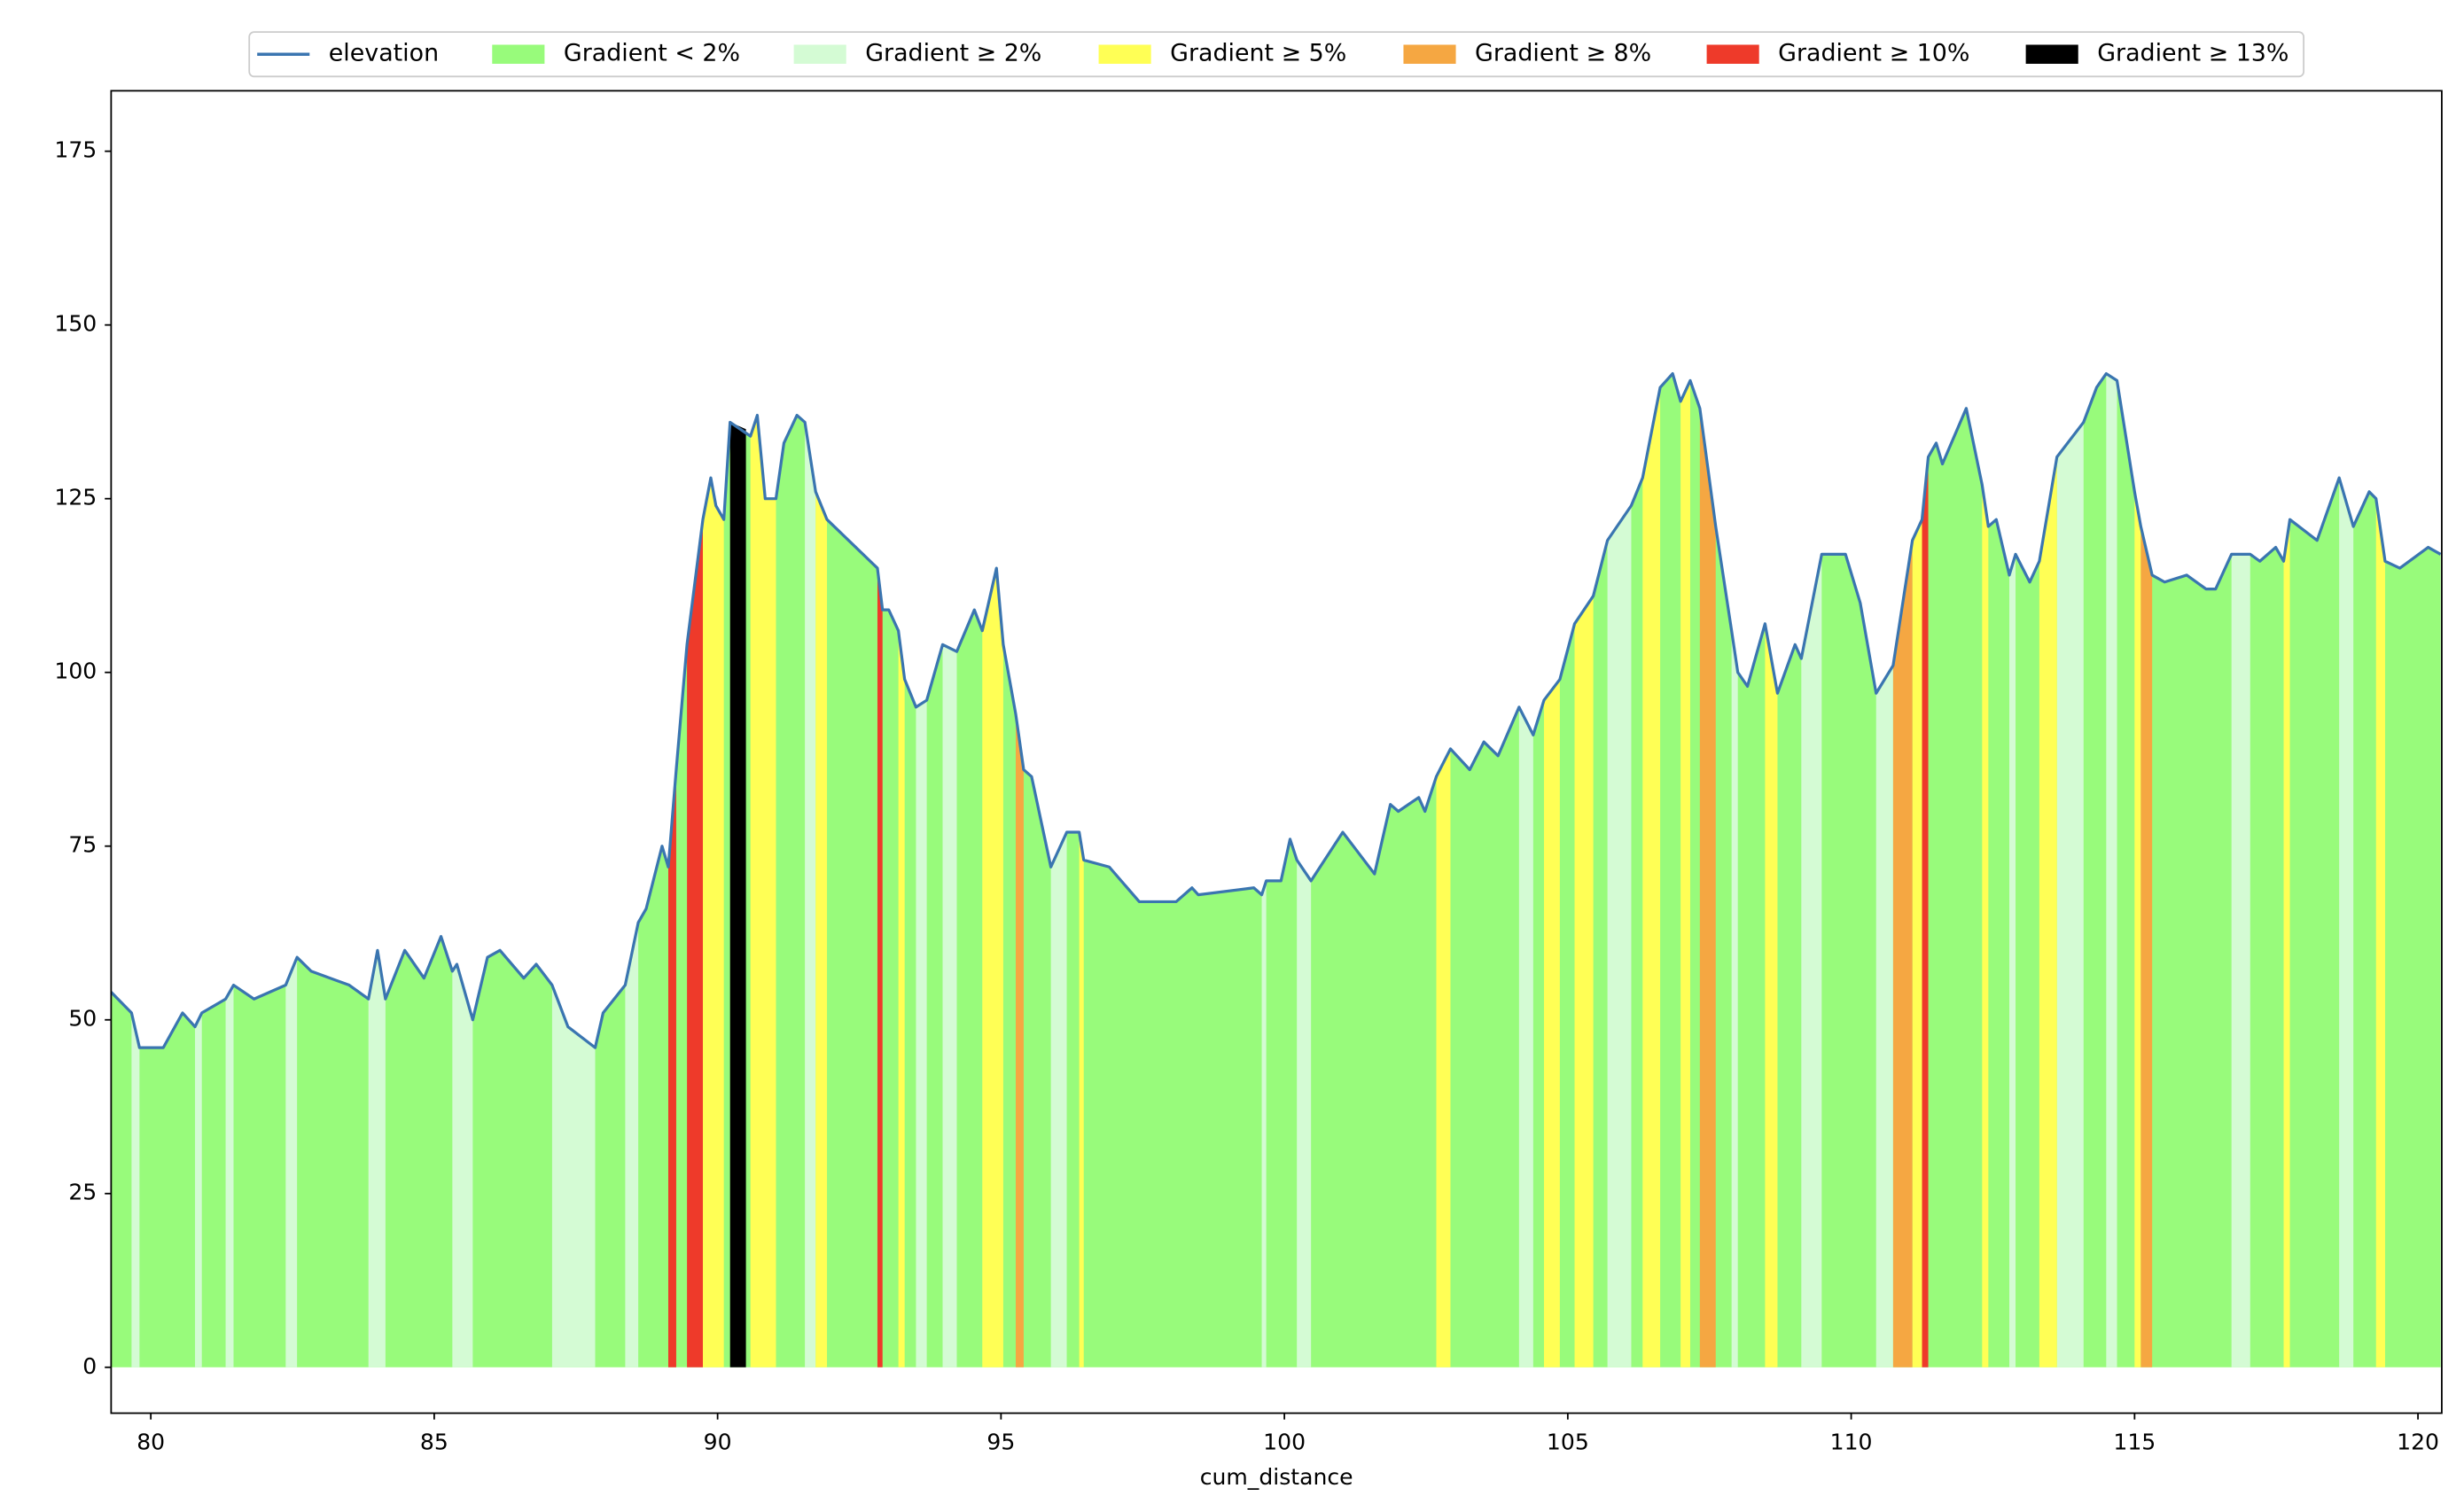 Image resolution: width=2464 pixels, height=1496 pixels. I want to click on legend-label: Gradient ≥ 10%, so click(1873, 53).